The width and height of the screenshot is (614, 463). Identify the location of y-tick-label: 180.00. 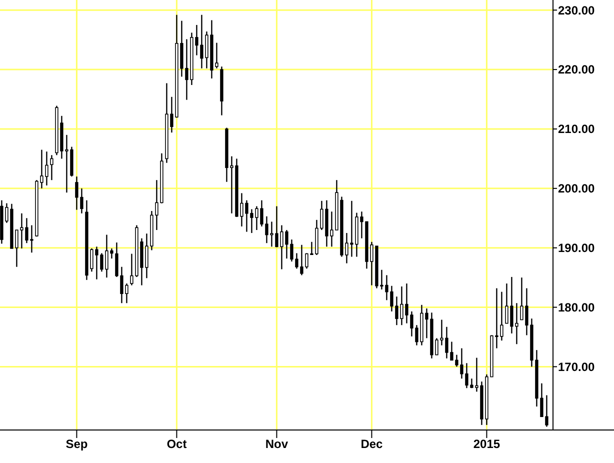
(577, 307).